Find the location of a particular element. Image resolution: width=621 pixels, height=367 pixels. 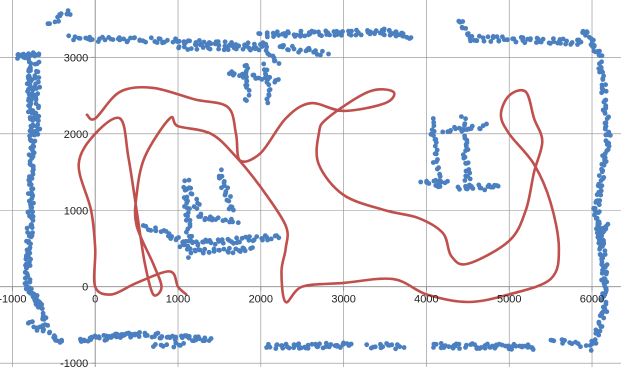

y-tick-label: 1000 is located at coordinates (76, 211).